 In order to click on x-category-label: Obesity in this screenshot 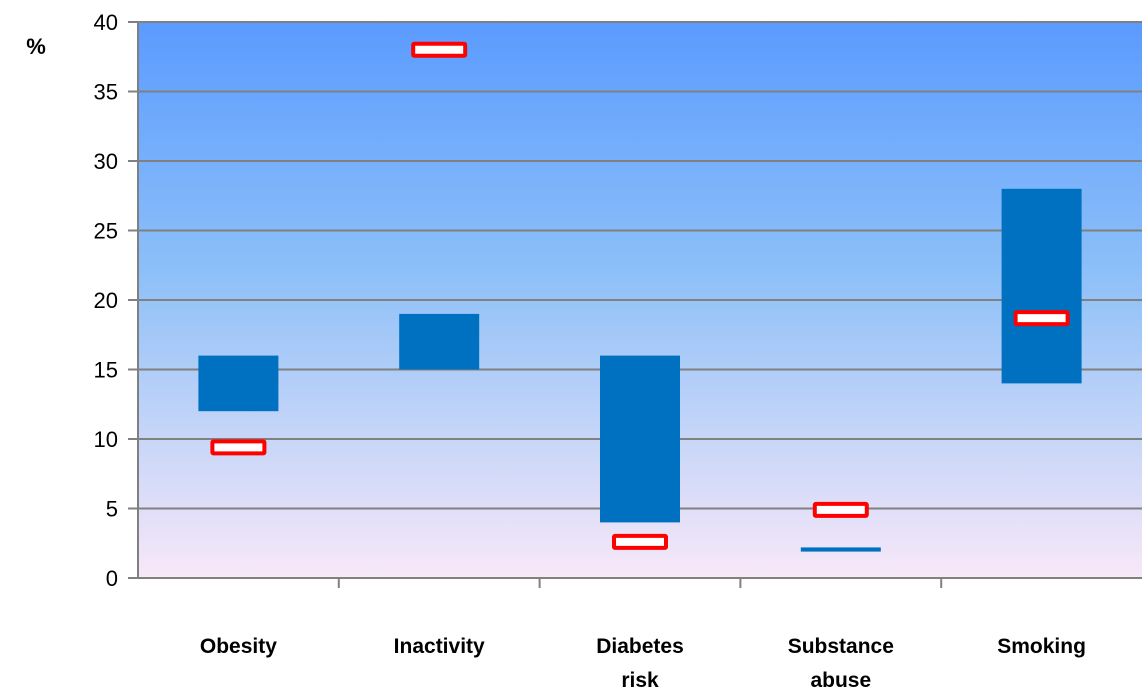, I will do `click(238, 646)`.